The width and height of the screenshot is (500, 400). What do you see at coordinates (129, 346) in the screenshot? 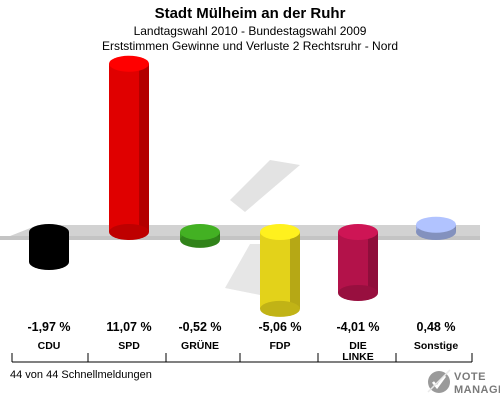
I see `category-label: SPD` at bounding box center [129, 346].